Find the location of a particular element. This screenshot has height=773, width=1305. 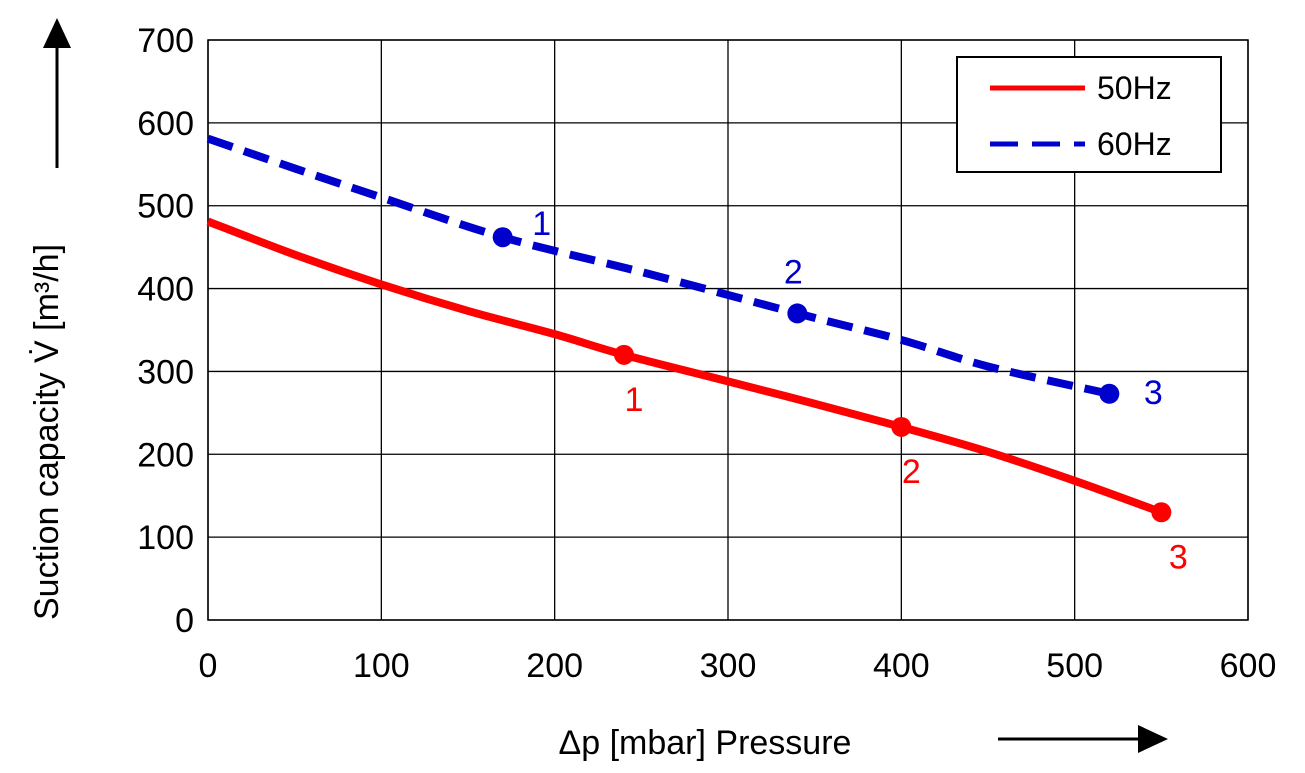

y-tick-label: 200 is located at coordinates (165, 455).